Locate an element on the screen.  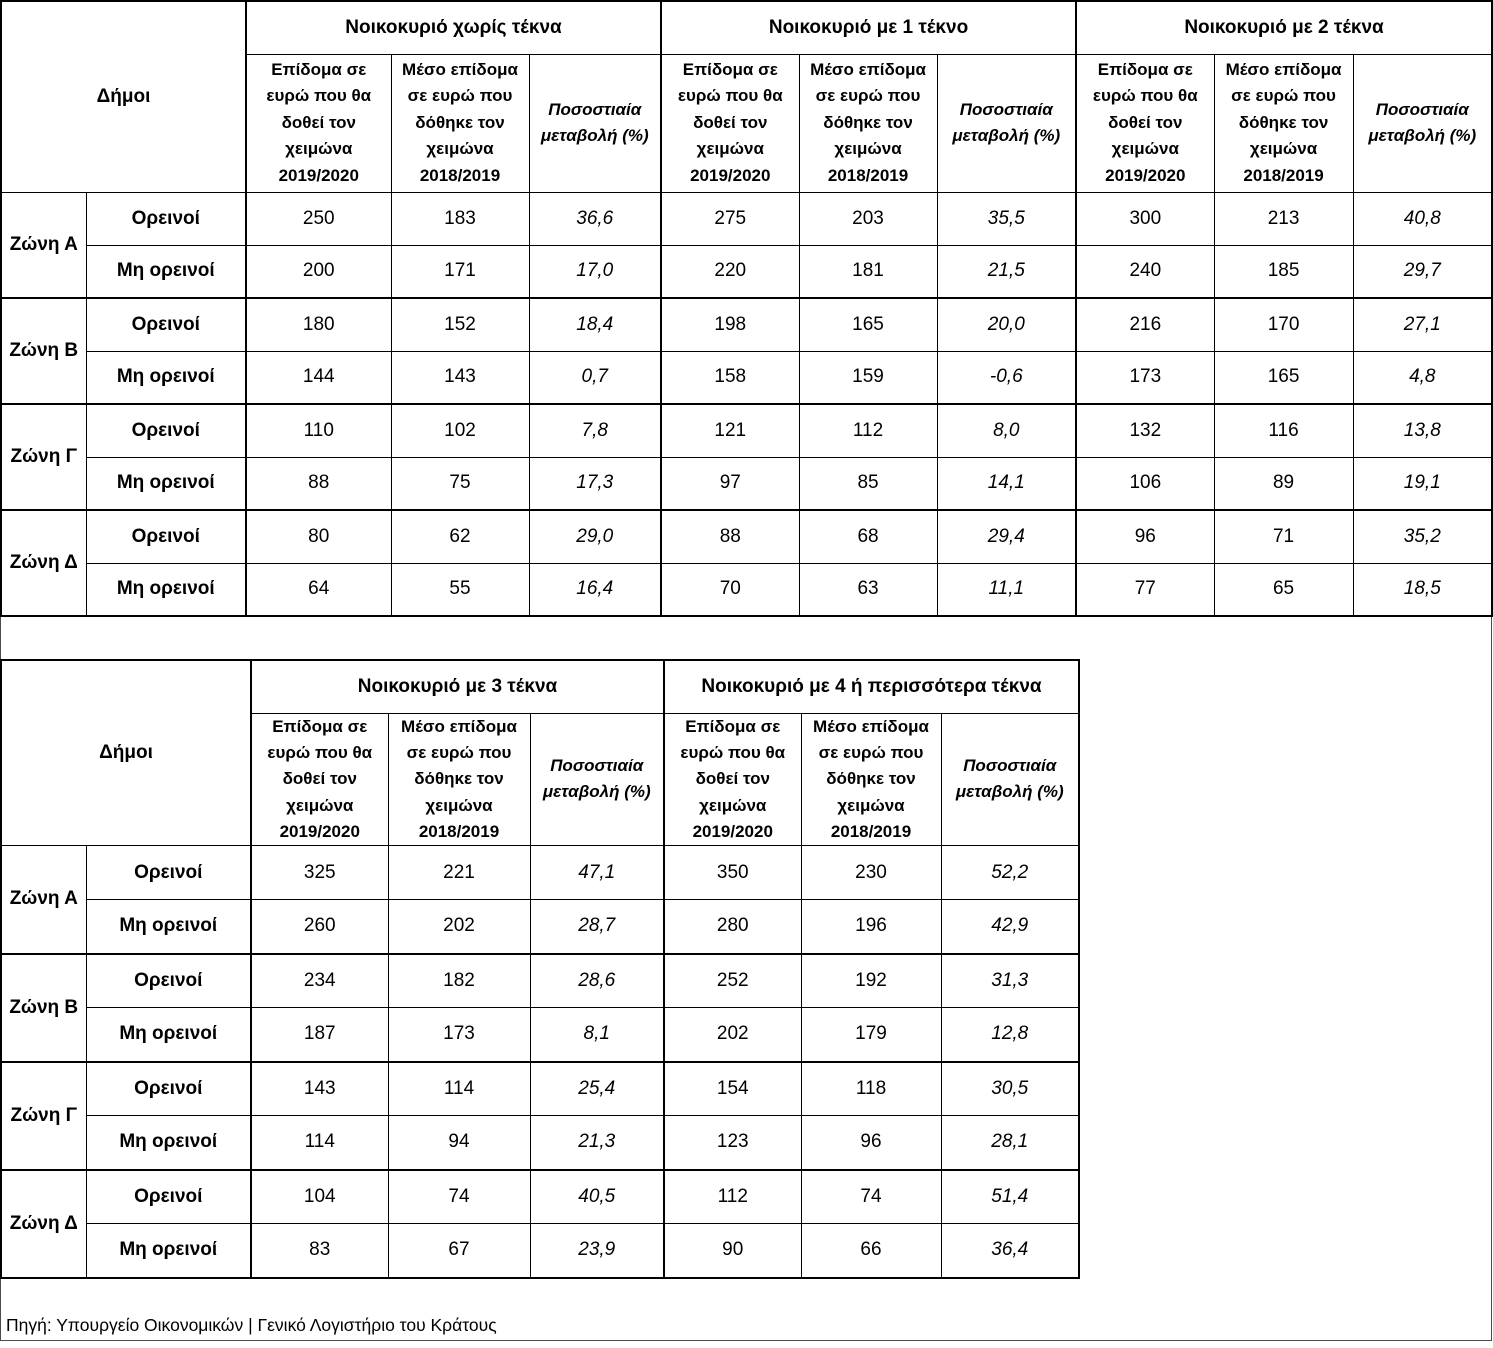
zone-label: Ζώνη Γ is located at coordinates (43, 1115).